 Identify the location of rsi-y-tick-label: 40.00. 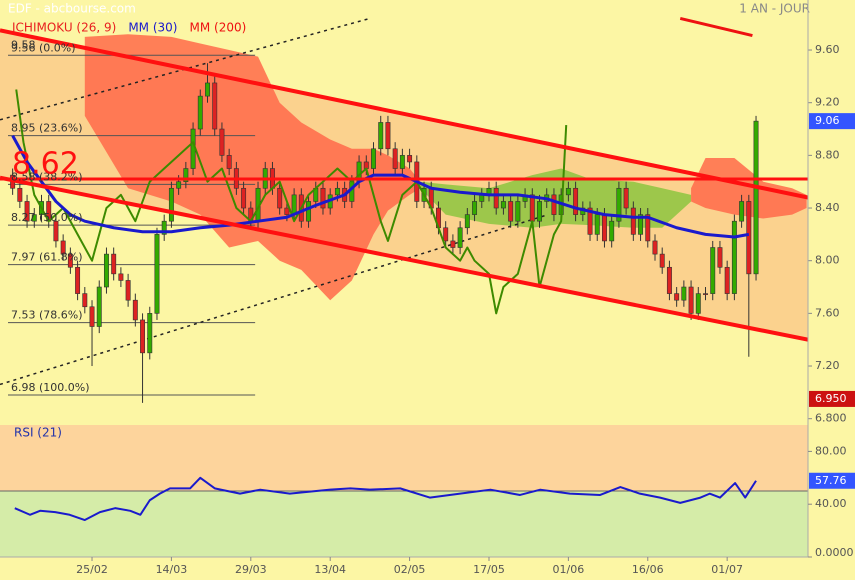
(831, 503).